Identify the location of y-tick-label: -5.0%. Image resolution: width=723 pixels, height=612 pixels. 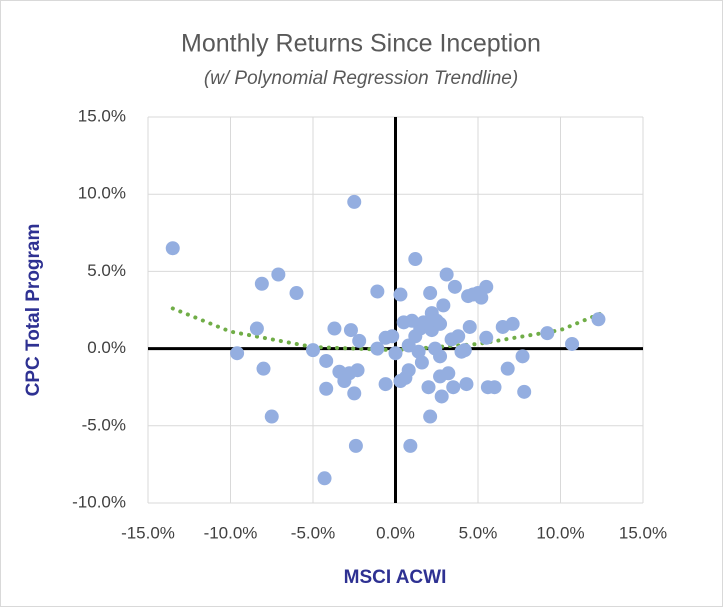
(104, 424).